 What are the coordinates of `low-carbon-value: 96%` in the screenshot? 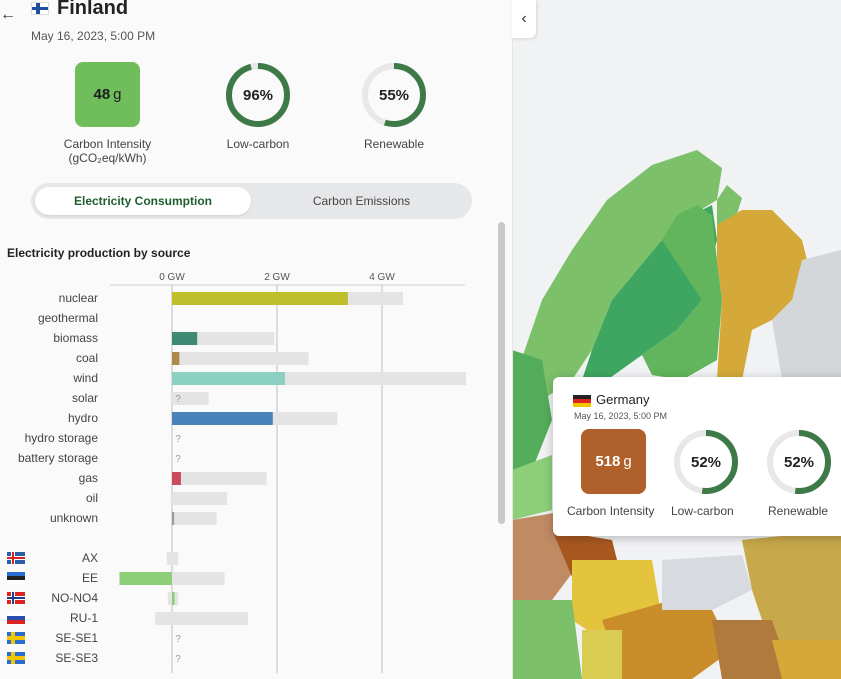 It's located at (258, 95).